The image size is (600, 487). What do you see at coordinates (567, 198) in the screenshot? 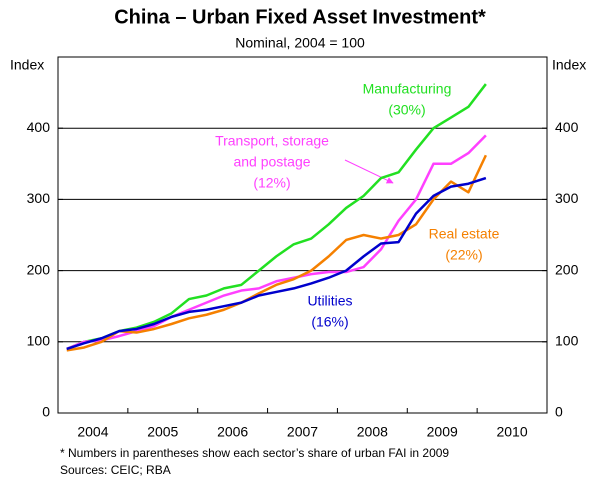
I see `y2-tick-label: 300` at bounding box center [567, 198].